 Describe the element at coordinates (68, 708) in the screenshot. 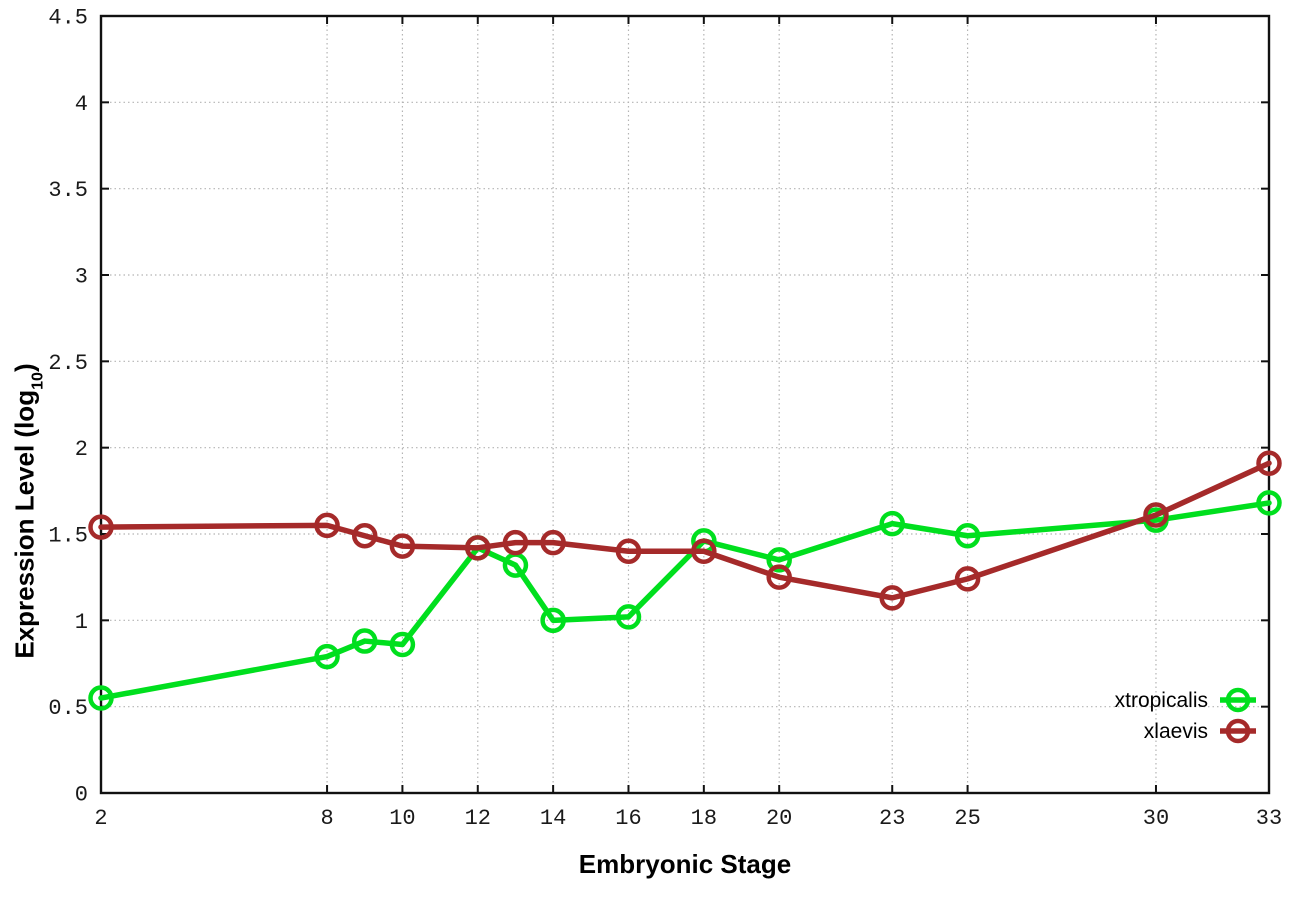

I see `y-tick-label: 0.5` at that location.